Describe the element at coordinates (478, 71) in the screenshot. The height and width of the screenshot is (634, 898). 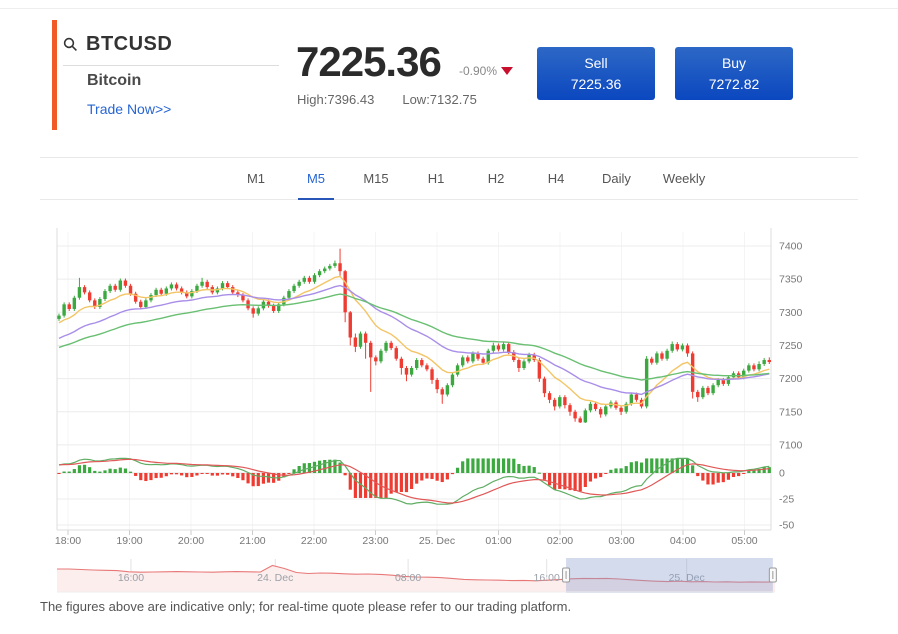
I see `change-percent: -0.90%` at that location.